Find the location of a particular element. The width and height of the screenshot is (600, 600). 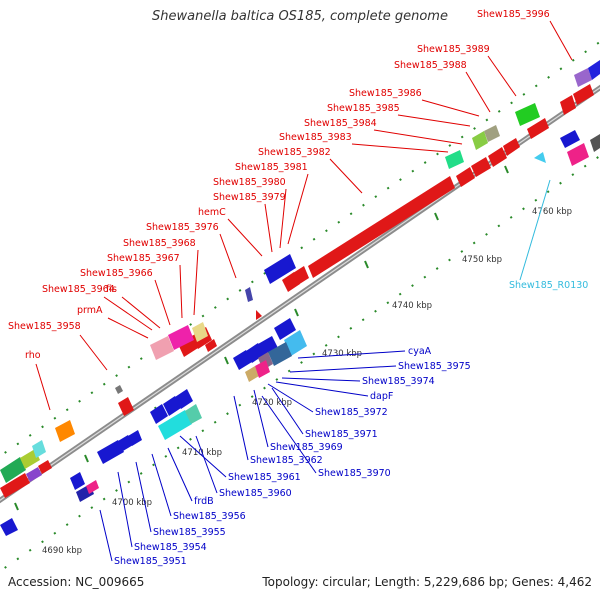

gene-label: Shew185_3958 is located at coordinates (44, 326).